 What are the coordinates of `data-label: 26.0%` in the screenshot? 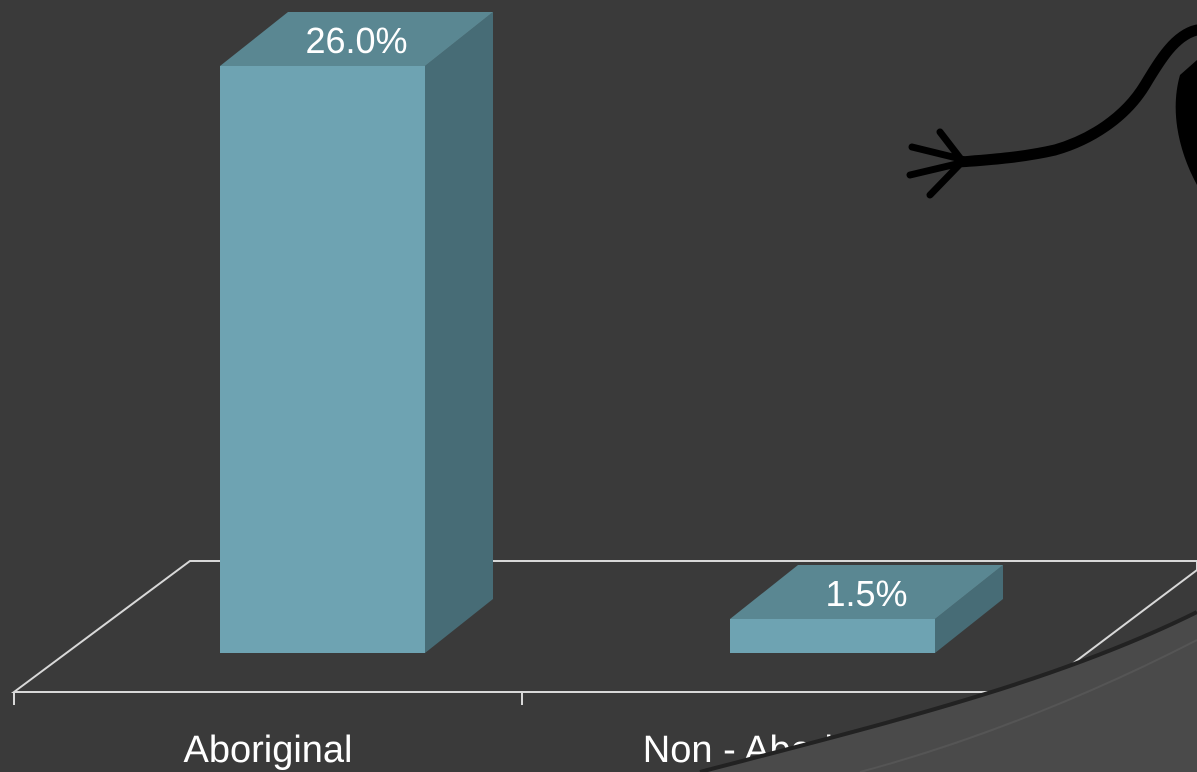 It's located at (356, 40).